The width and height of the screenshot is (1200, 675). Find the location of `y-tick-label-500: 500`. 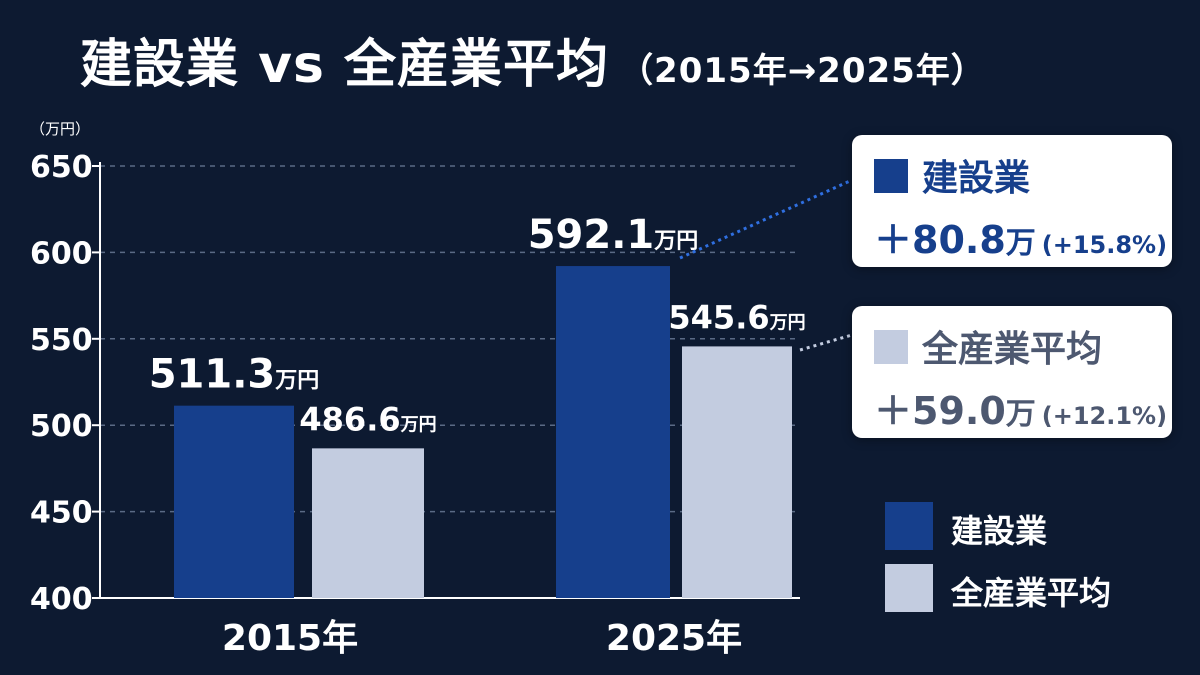

y-tick-label-500: 500 is located at coordinates (61, 426).